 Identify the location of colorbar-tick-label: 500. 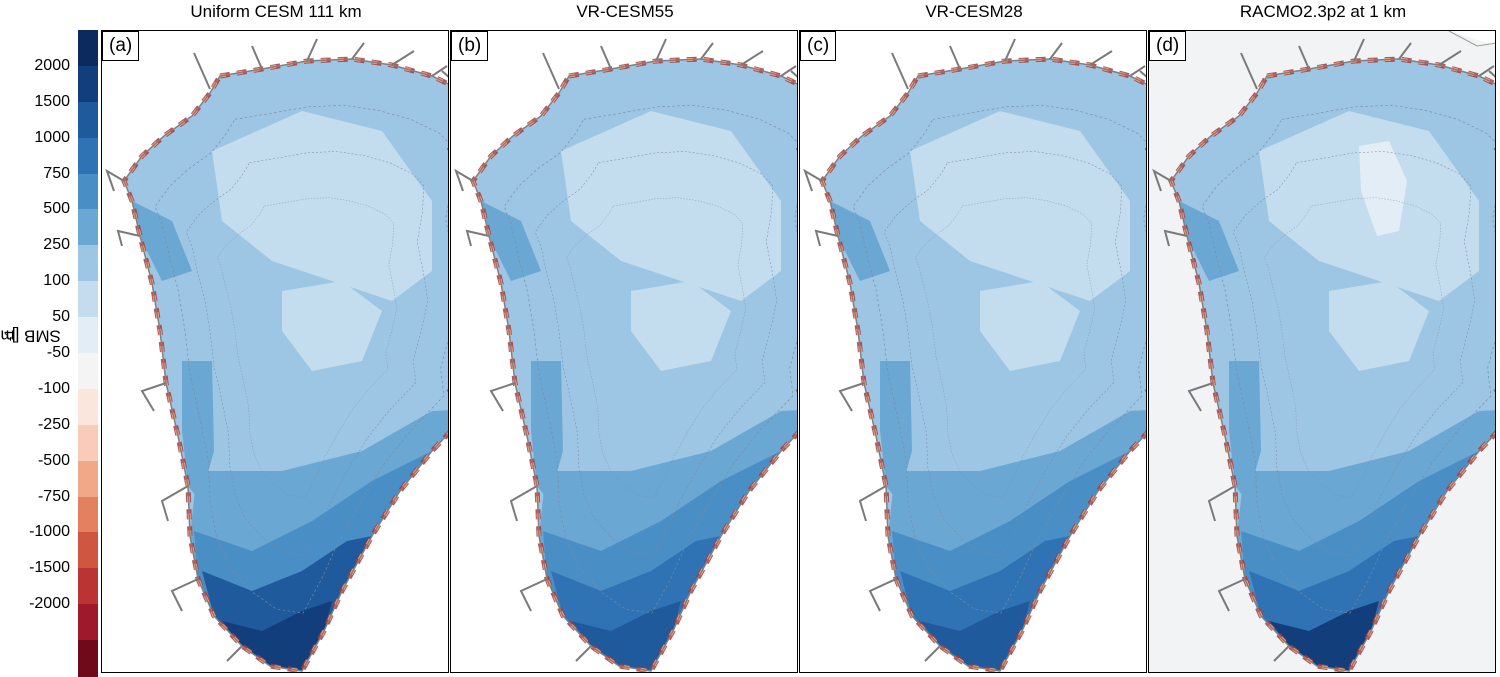
(56, 209).